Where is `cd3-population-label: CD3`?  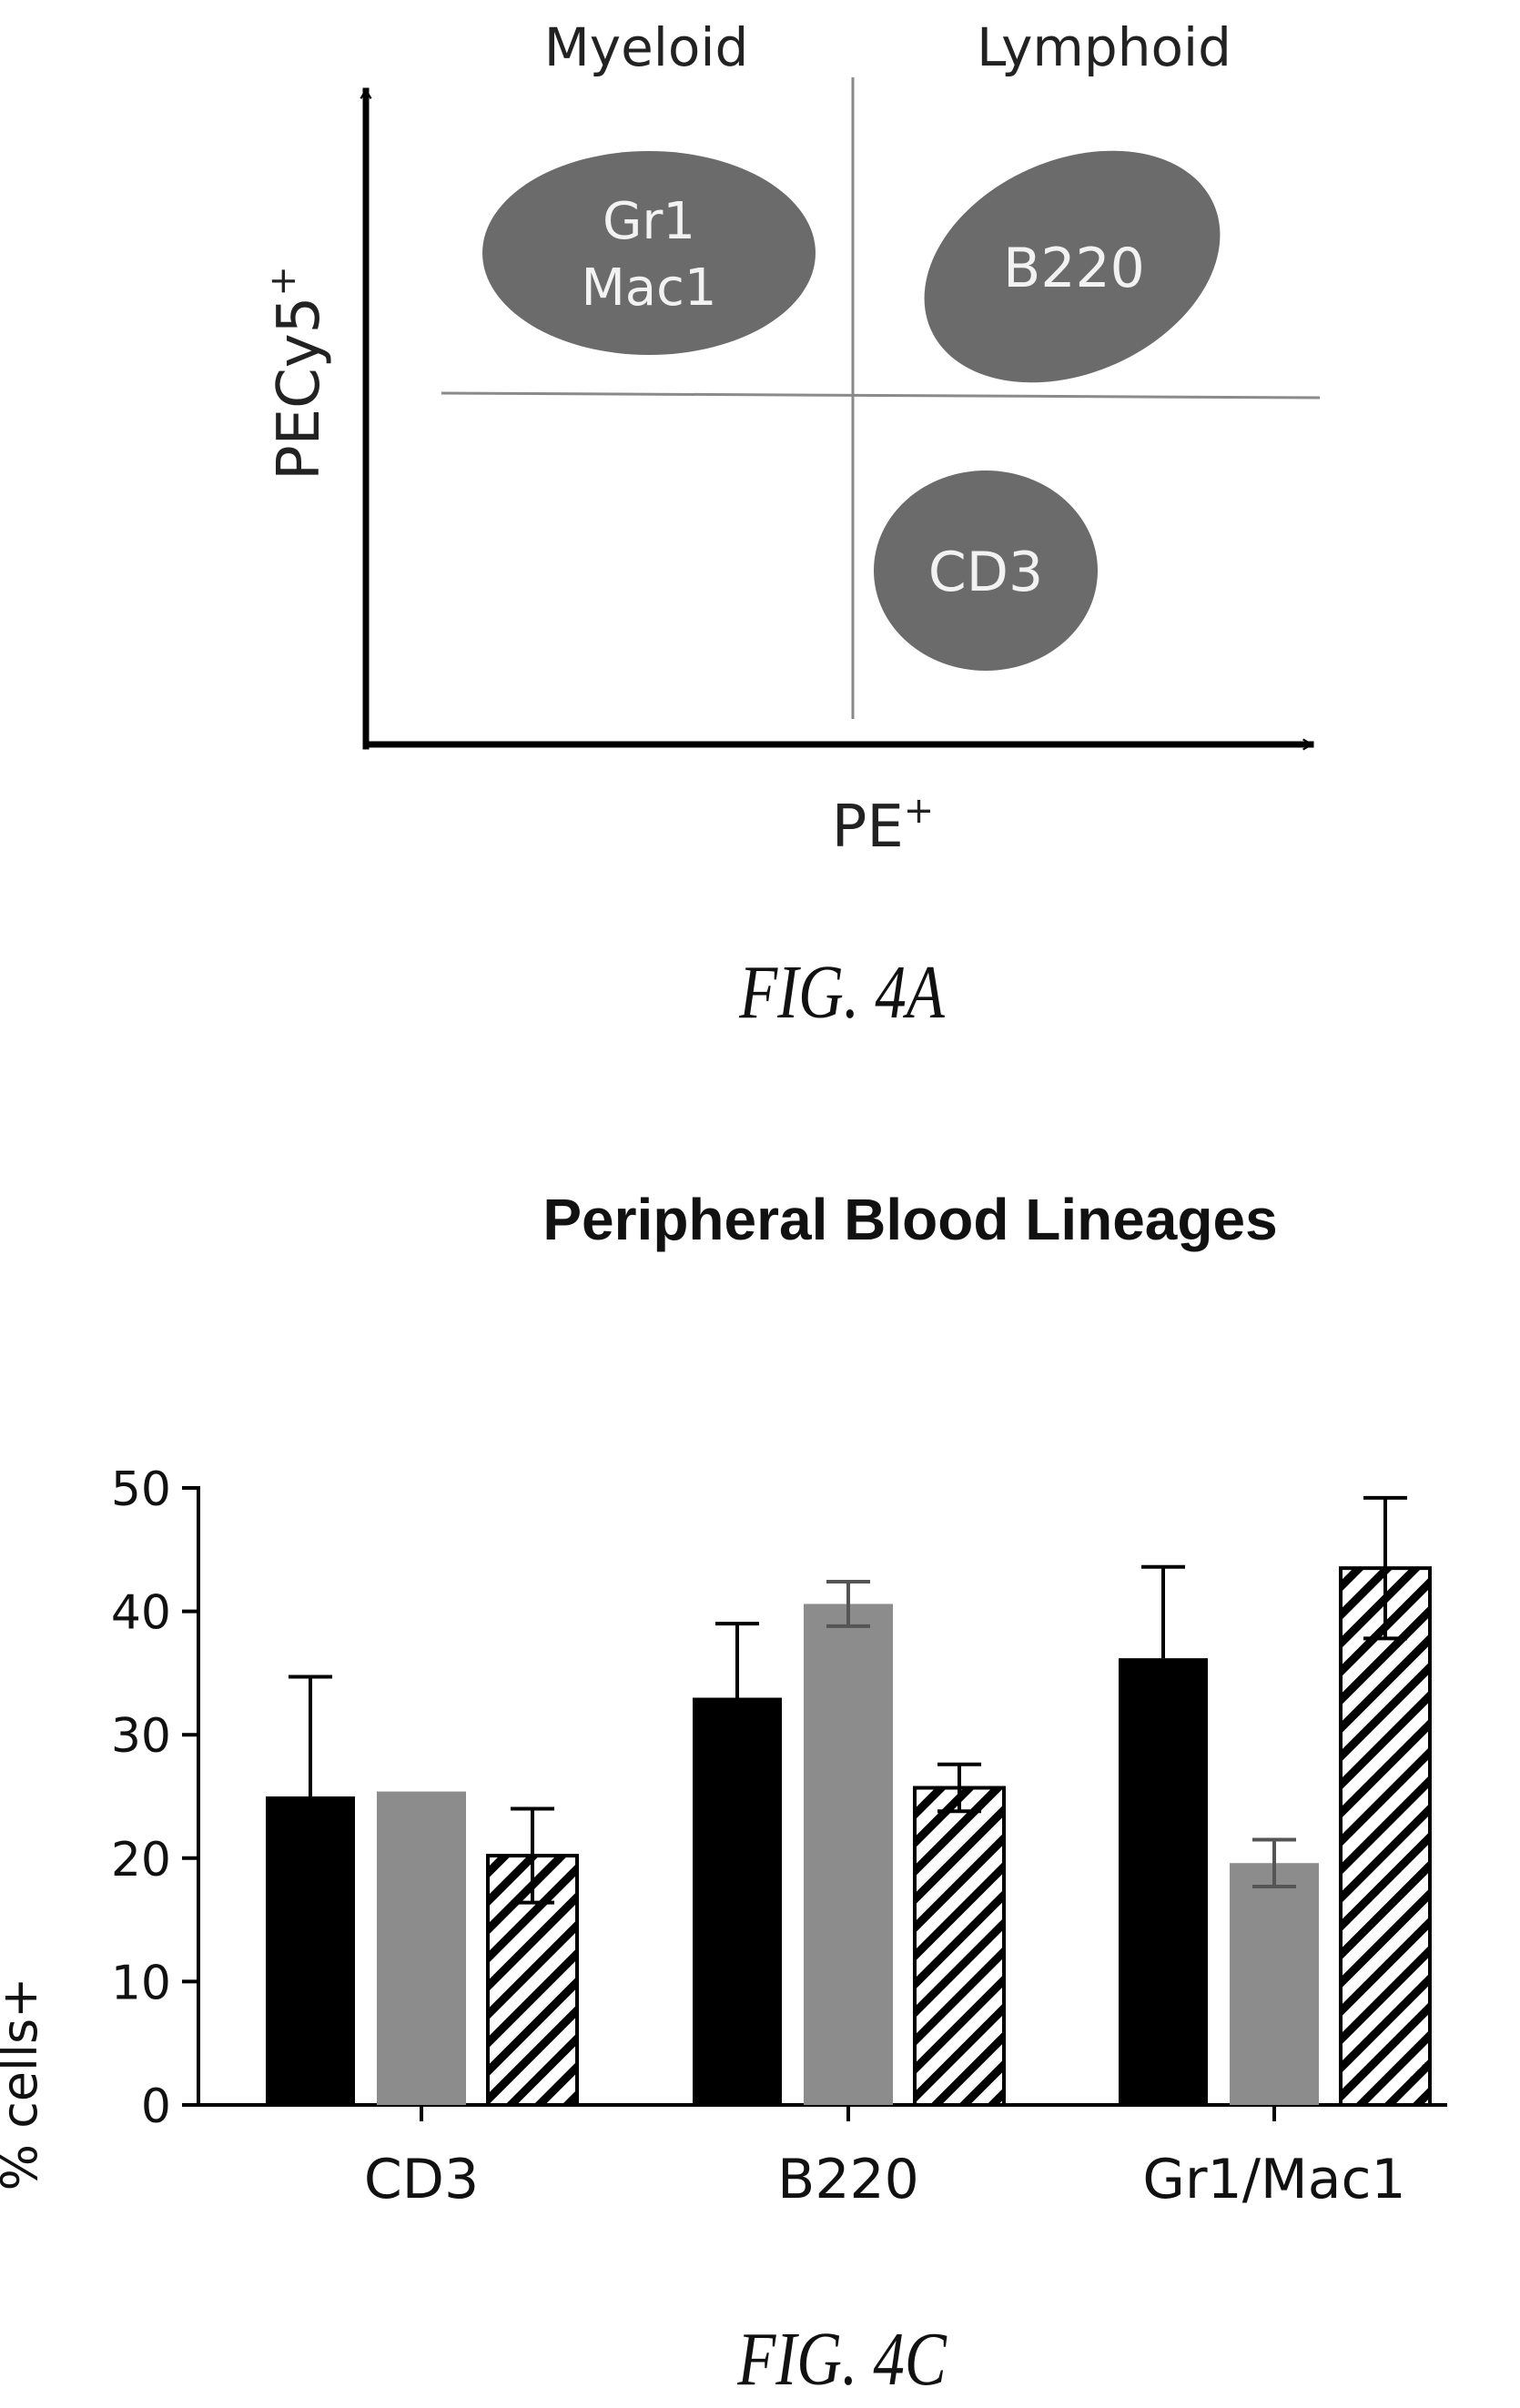 cd3-population-label: CD3 is located at coordinates (985, 572).